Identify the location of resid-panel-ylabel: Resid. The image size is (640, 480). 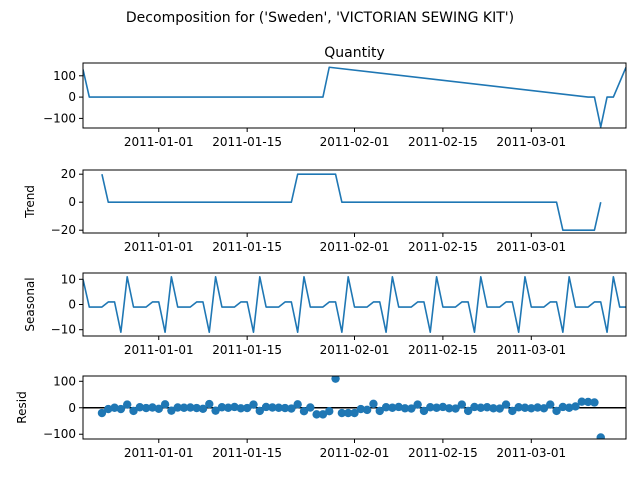
(22, 407).